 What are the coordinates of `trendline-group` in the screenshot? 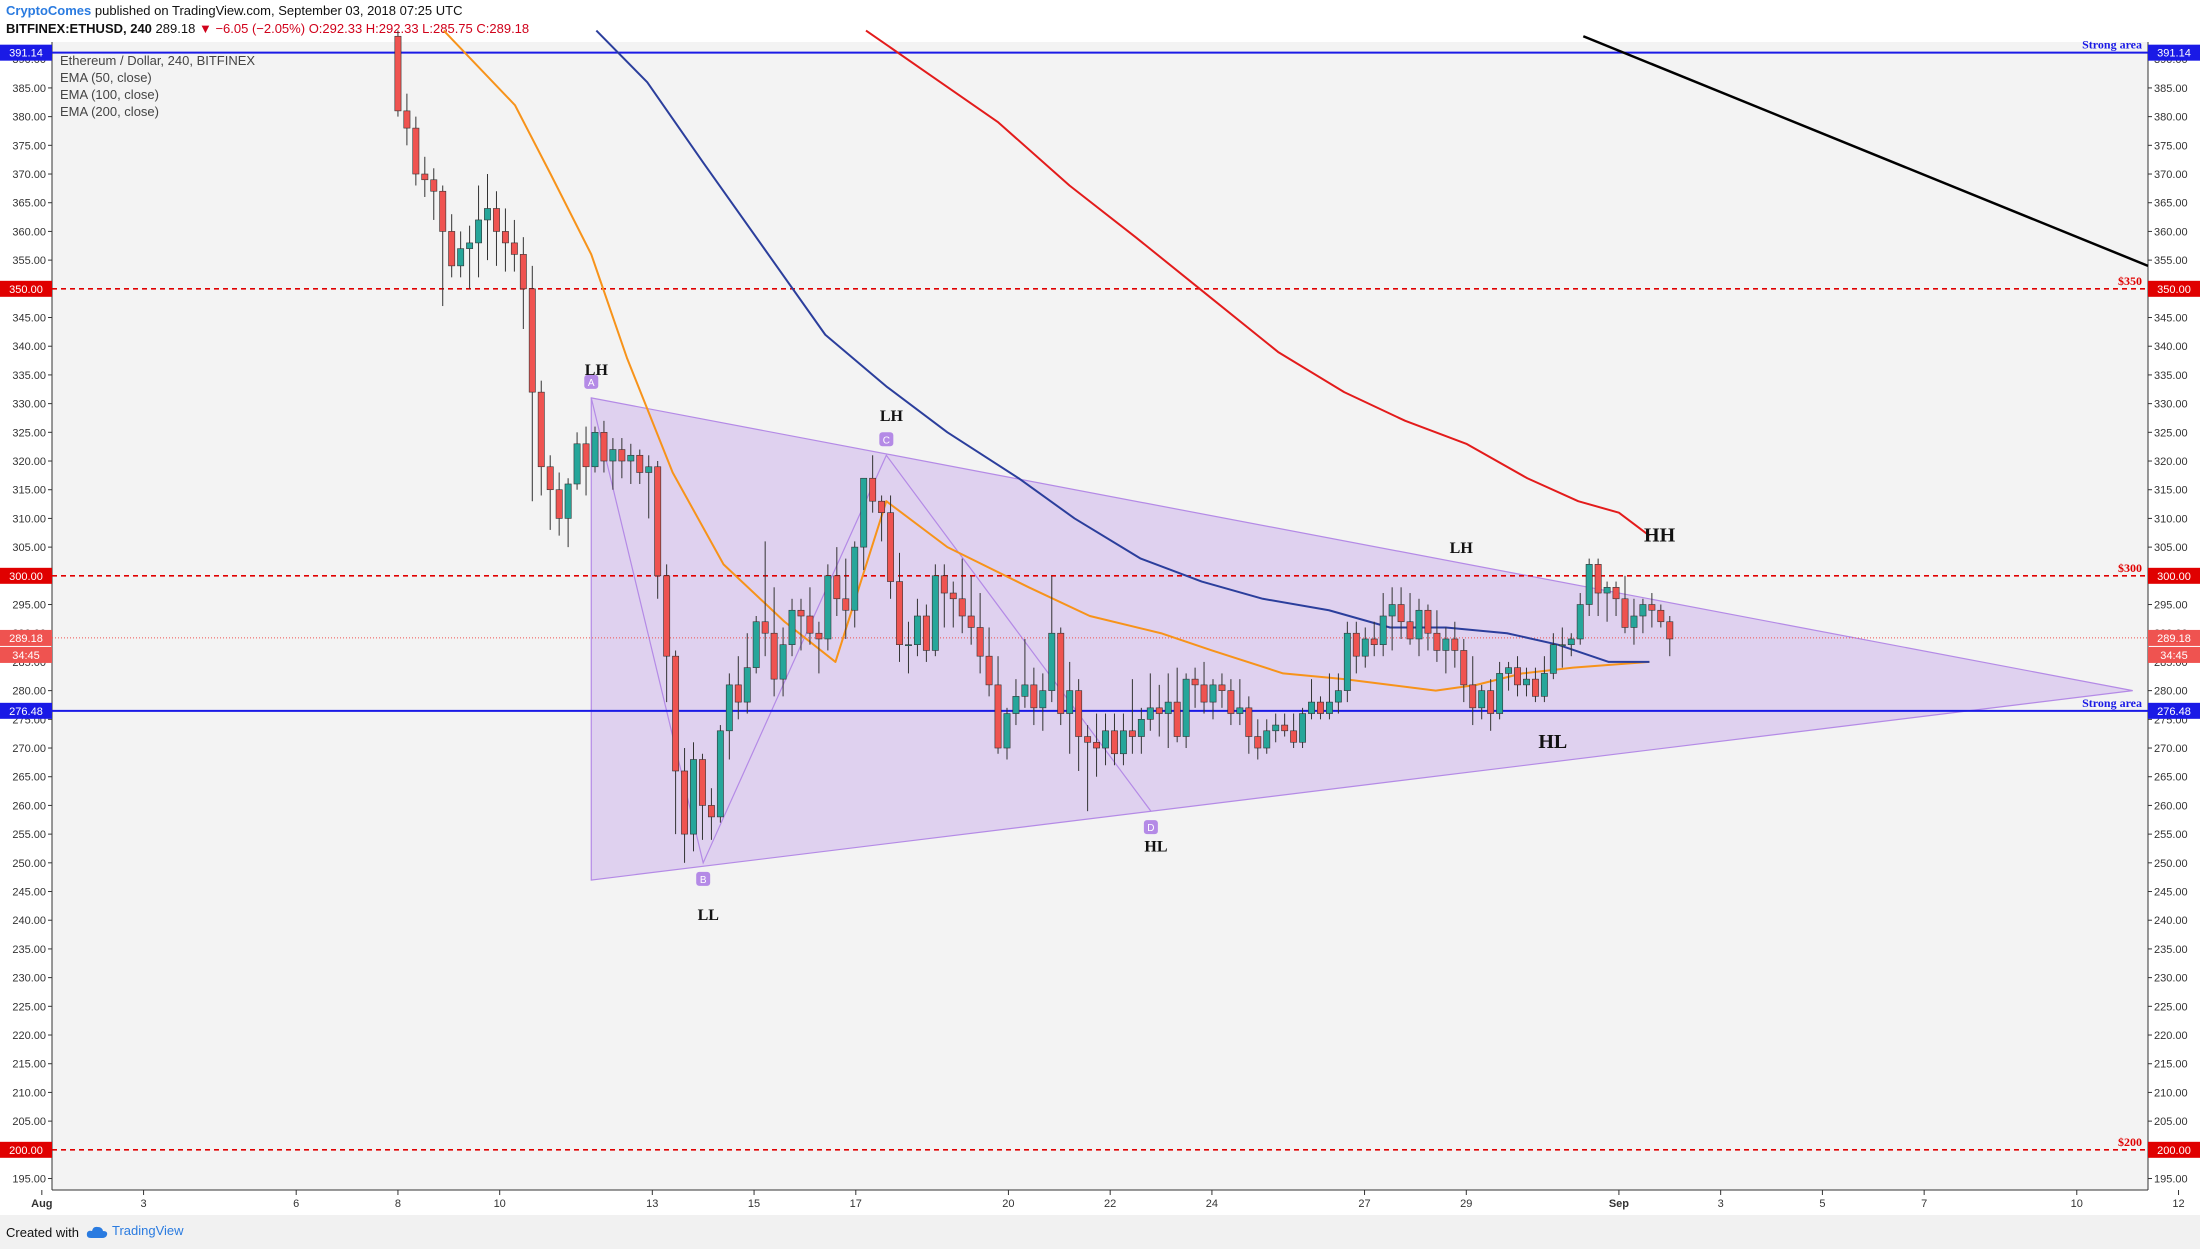 It's located at (1865, 151).